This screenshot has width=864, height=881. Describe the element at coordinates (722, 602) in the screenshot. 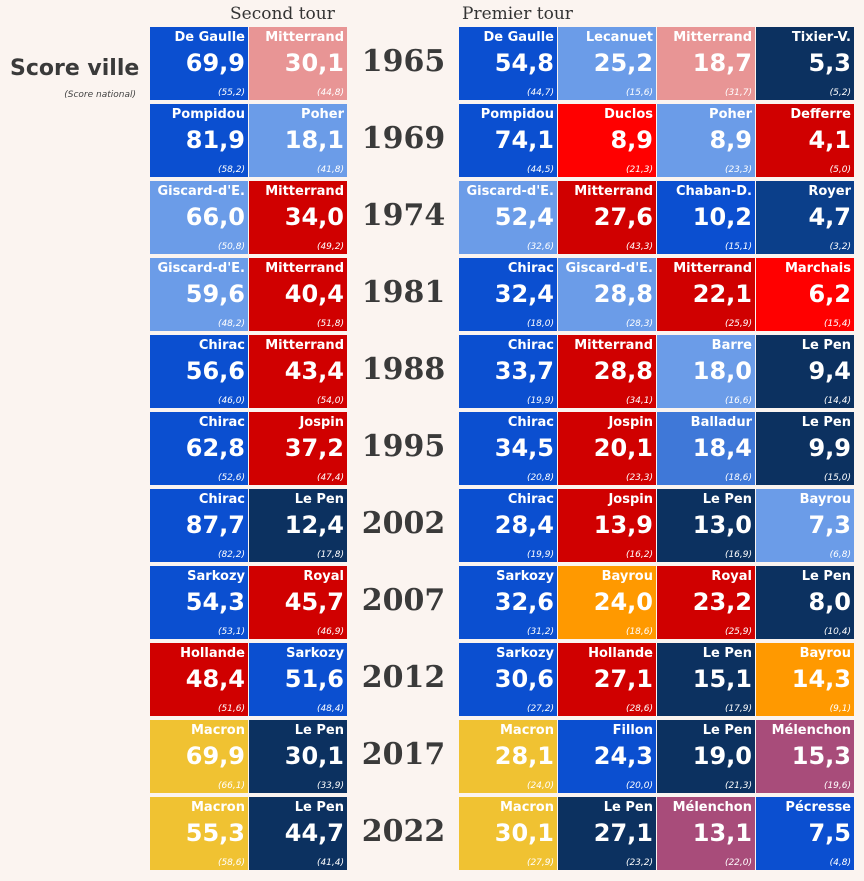

I see `city-score: 23,2` at that location.